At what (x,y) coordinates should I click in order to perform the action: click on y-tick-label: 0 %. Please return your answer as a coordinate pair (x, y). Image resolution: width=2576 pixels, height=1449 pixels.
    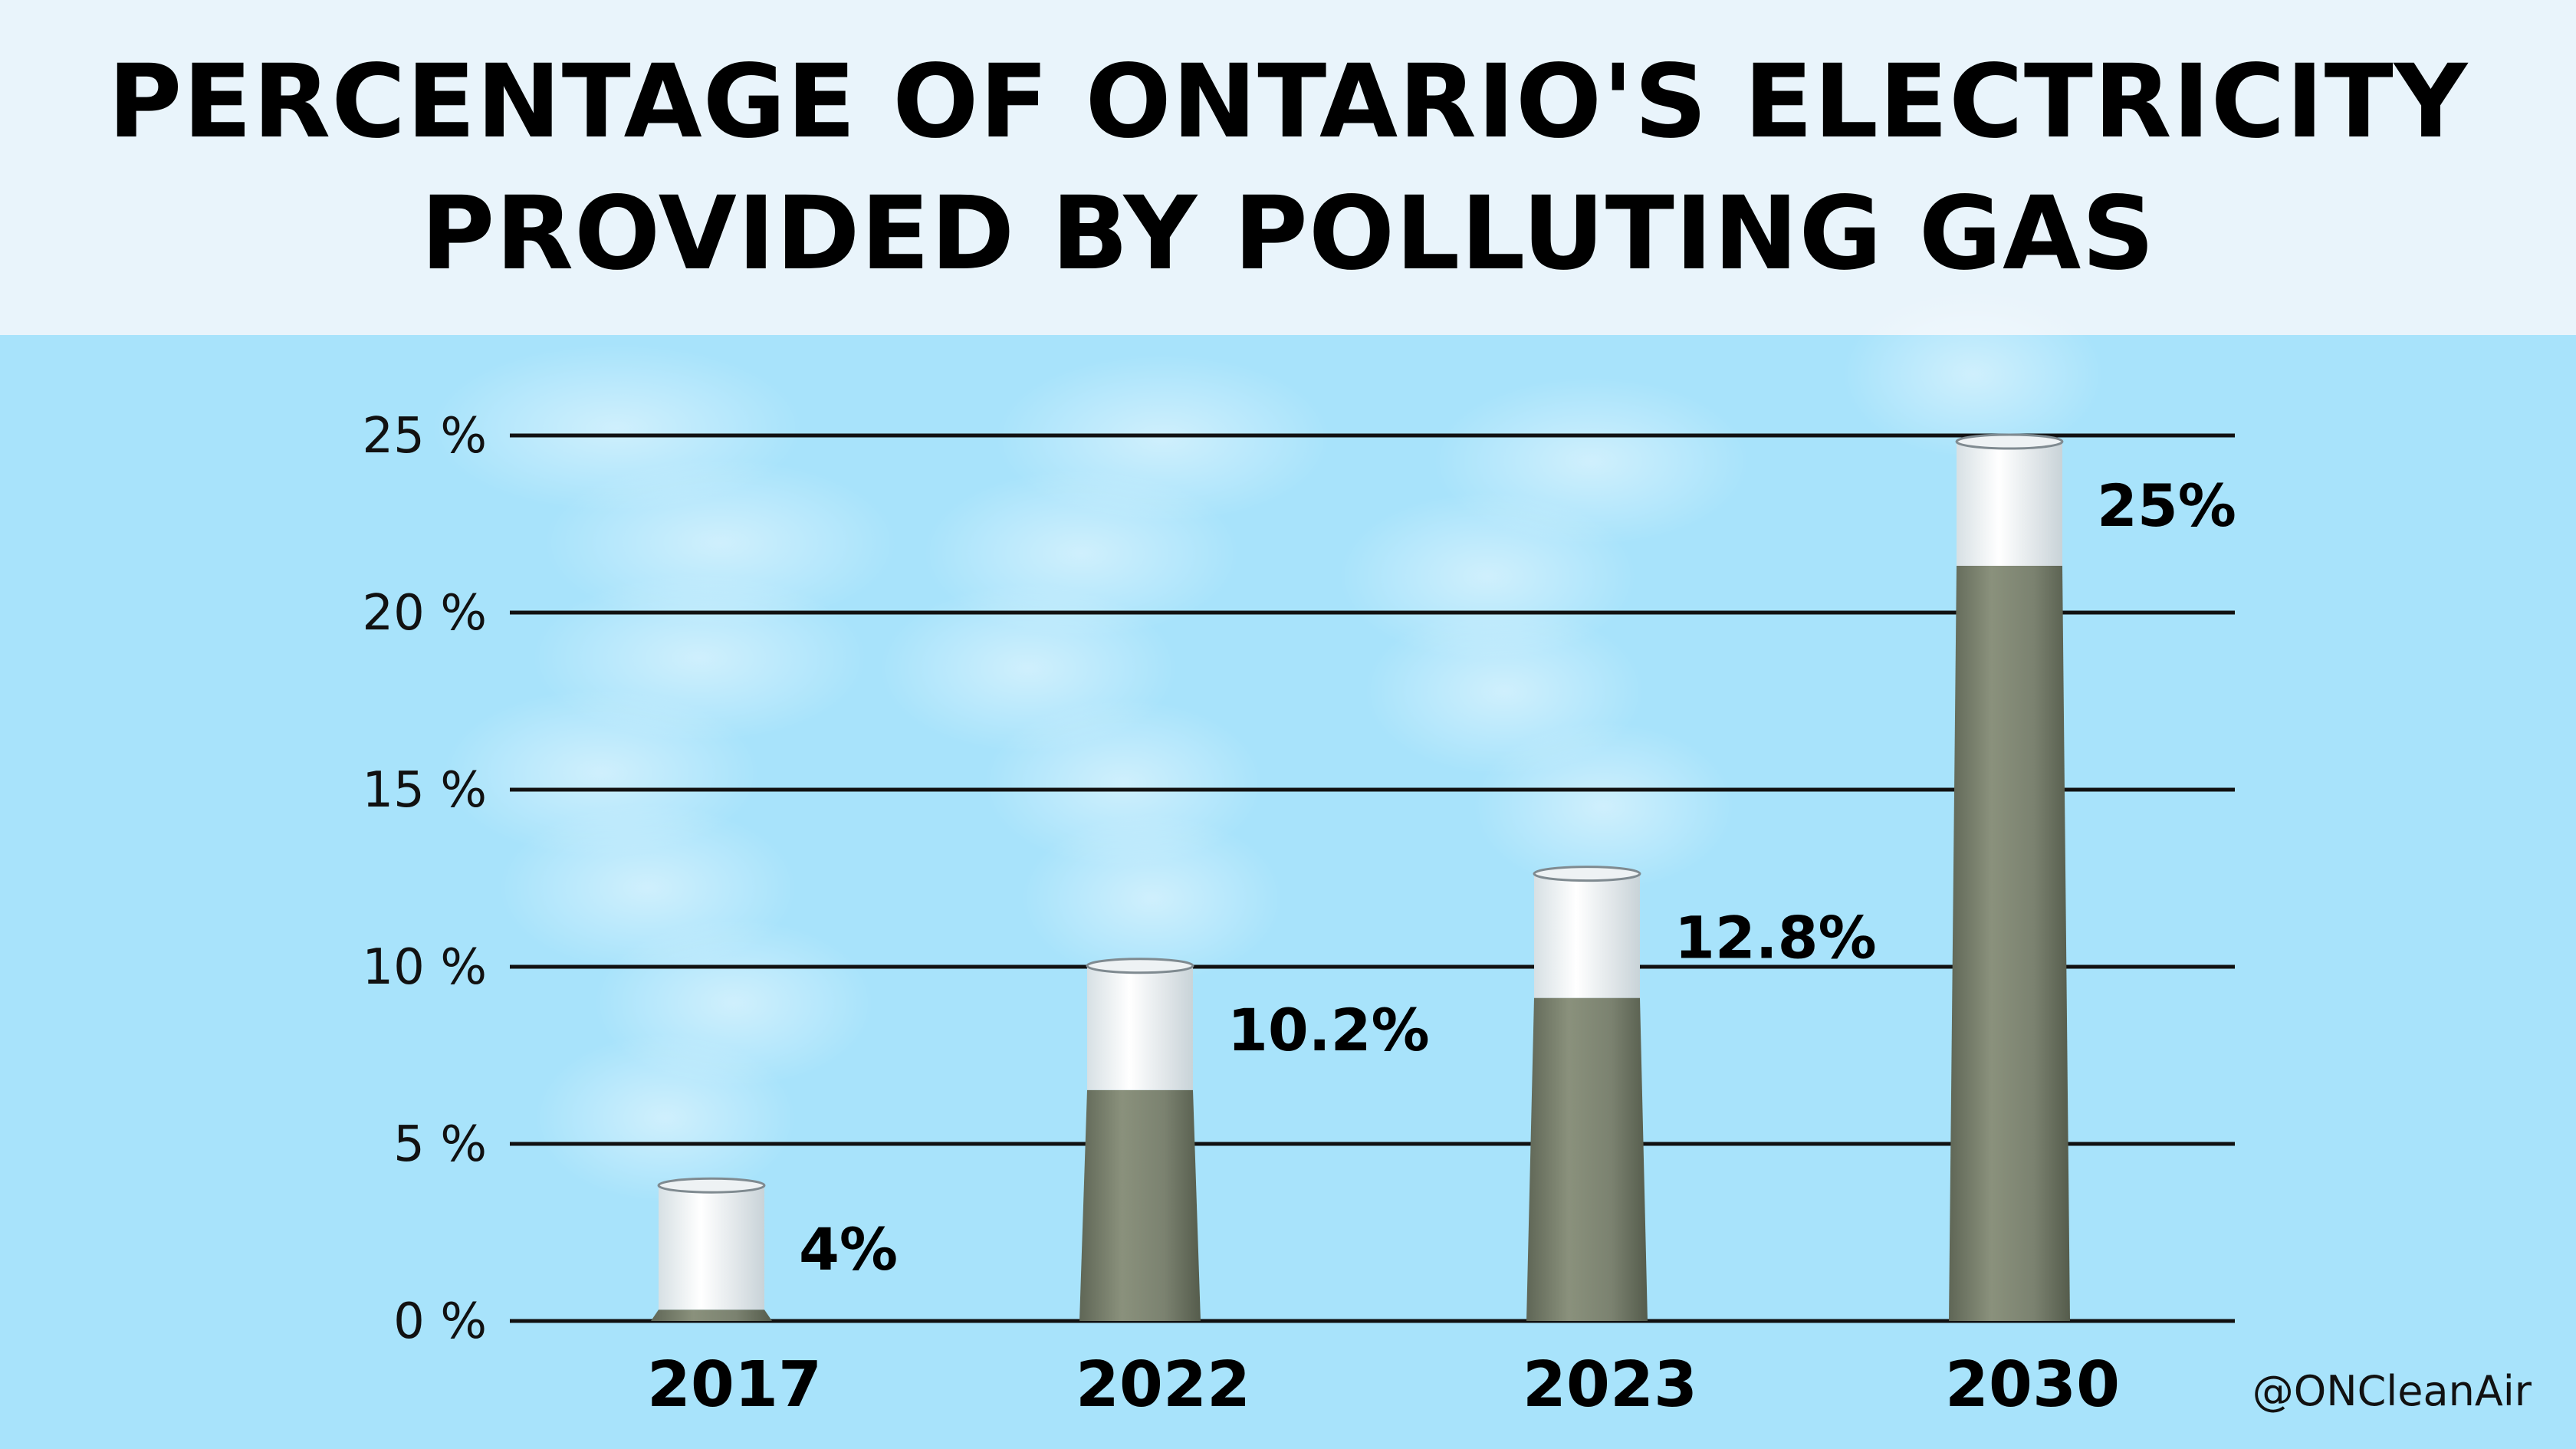
    Looking at the image, I should click on (440, 1321).